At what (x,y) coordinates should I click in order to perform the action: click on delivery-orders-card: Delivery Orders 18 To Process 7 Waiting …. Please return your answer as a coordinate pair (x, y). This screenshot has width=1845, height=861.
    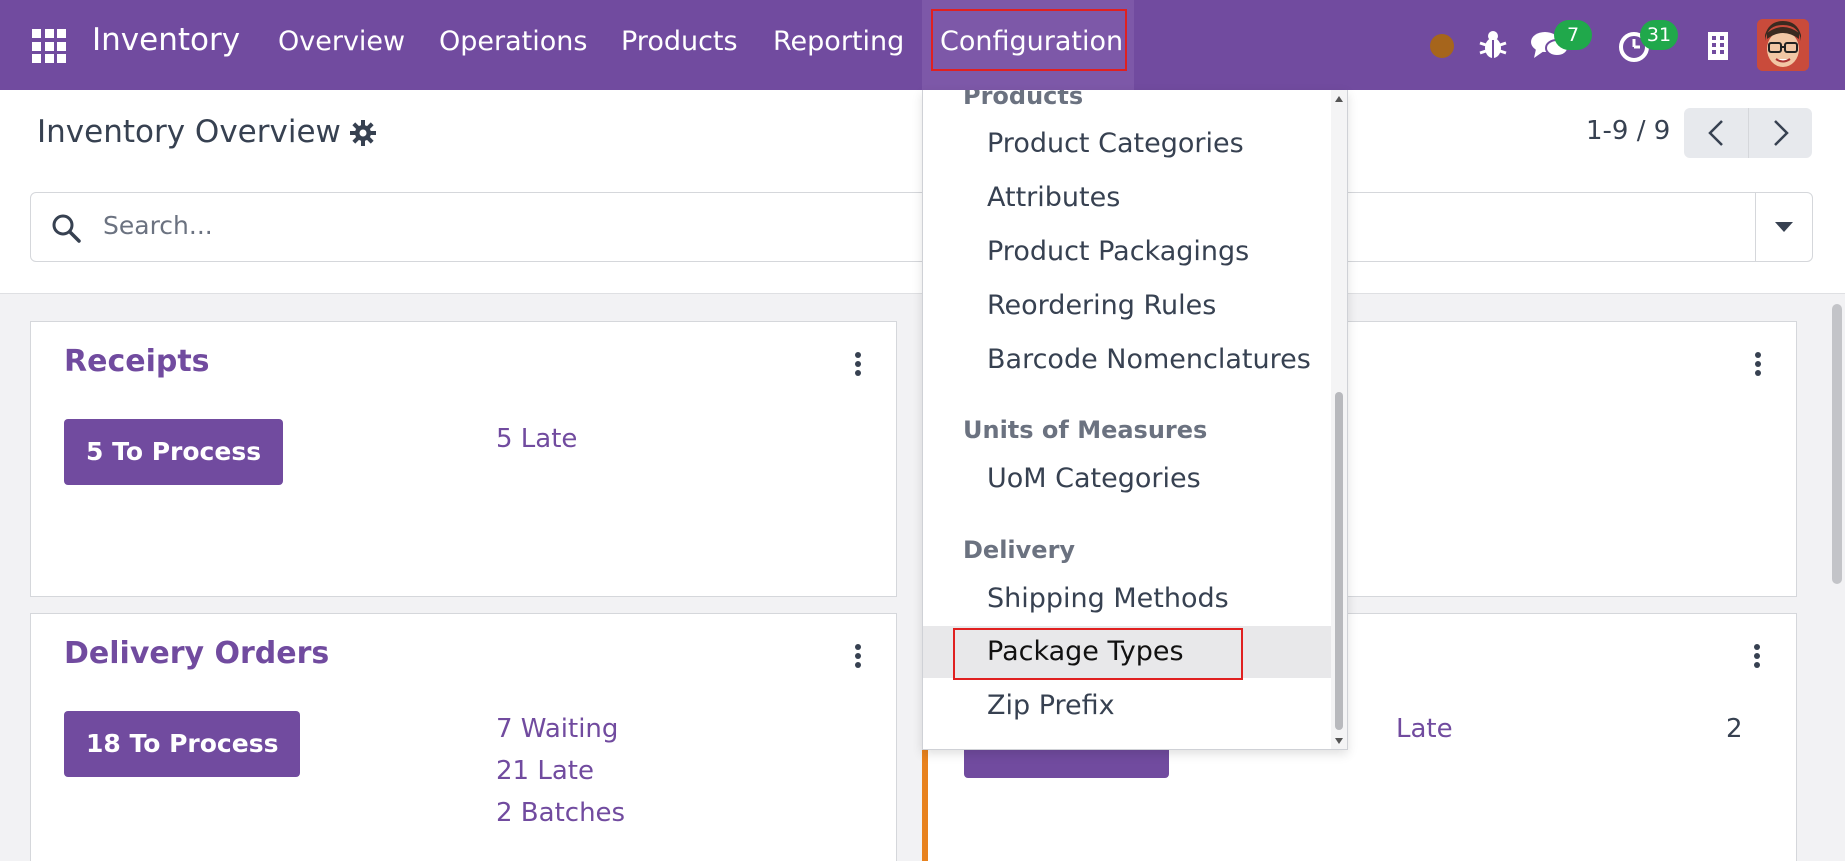
    Looking at the image, I should click on (463, 737).